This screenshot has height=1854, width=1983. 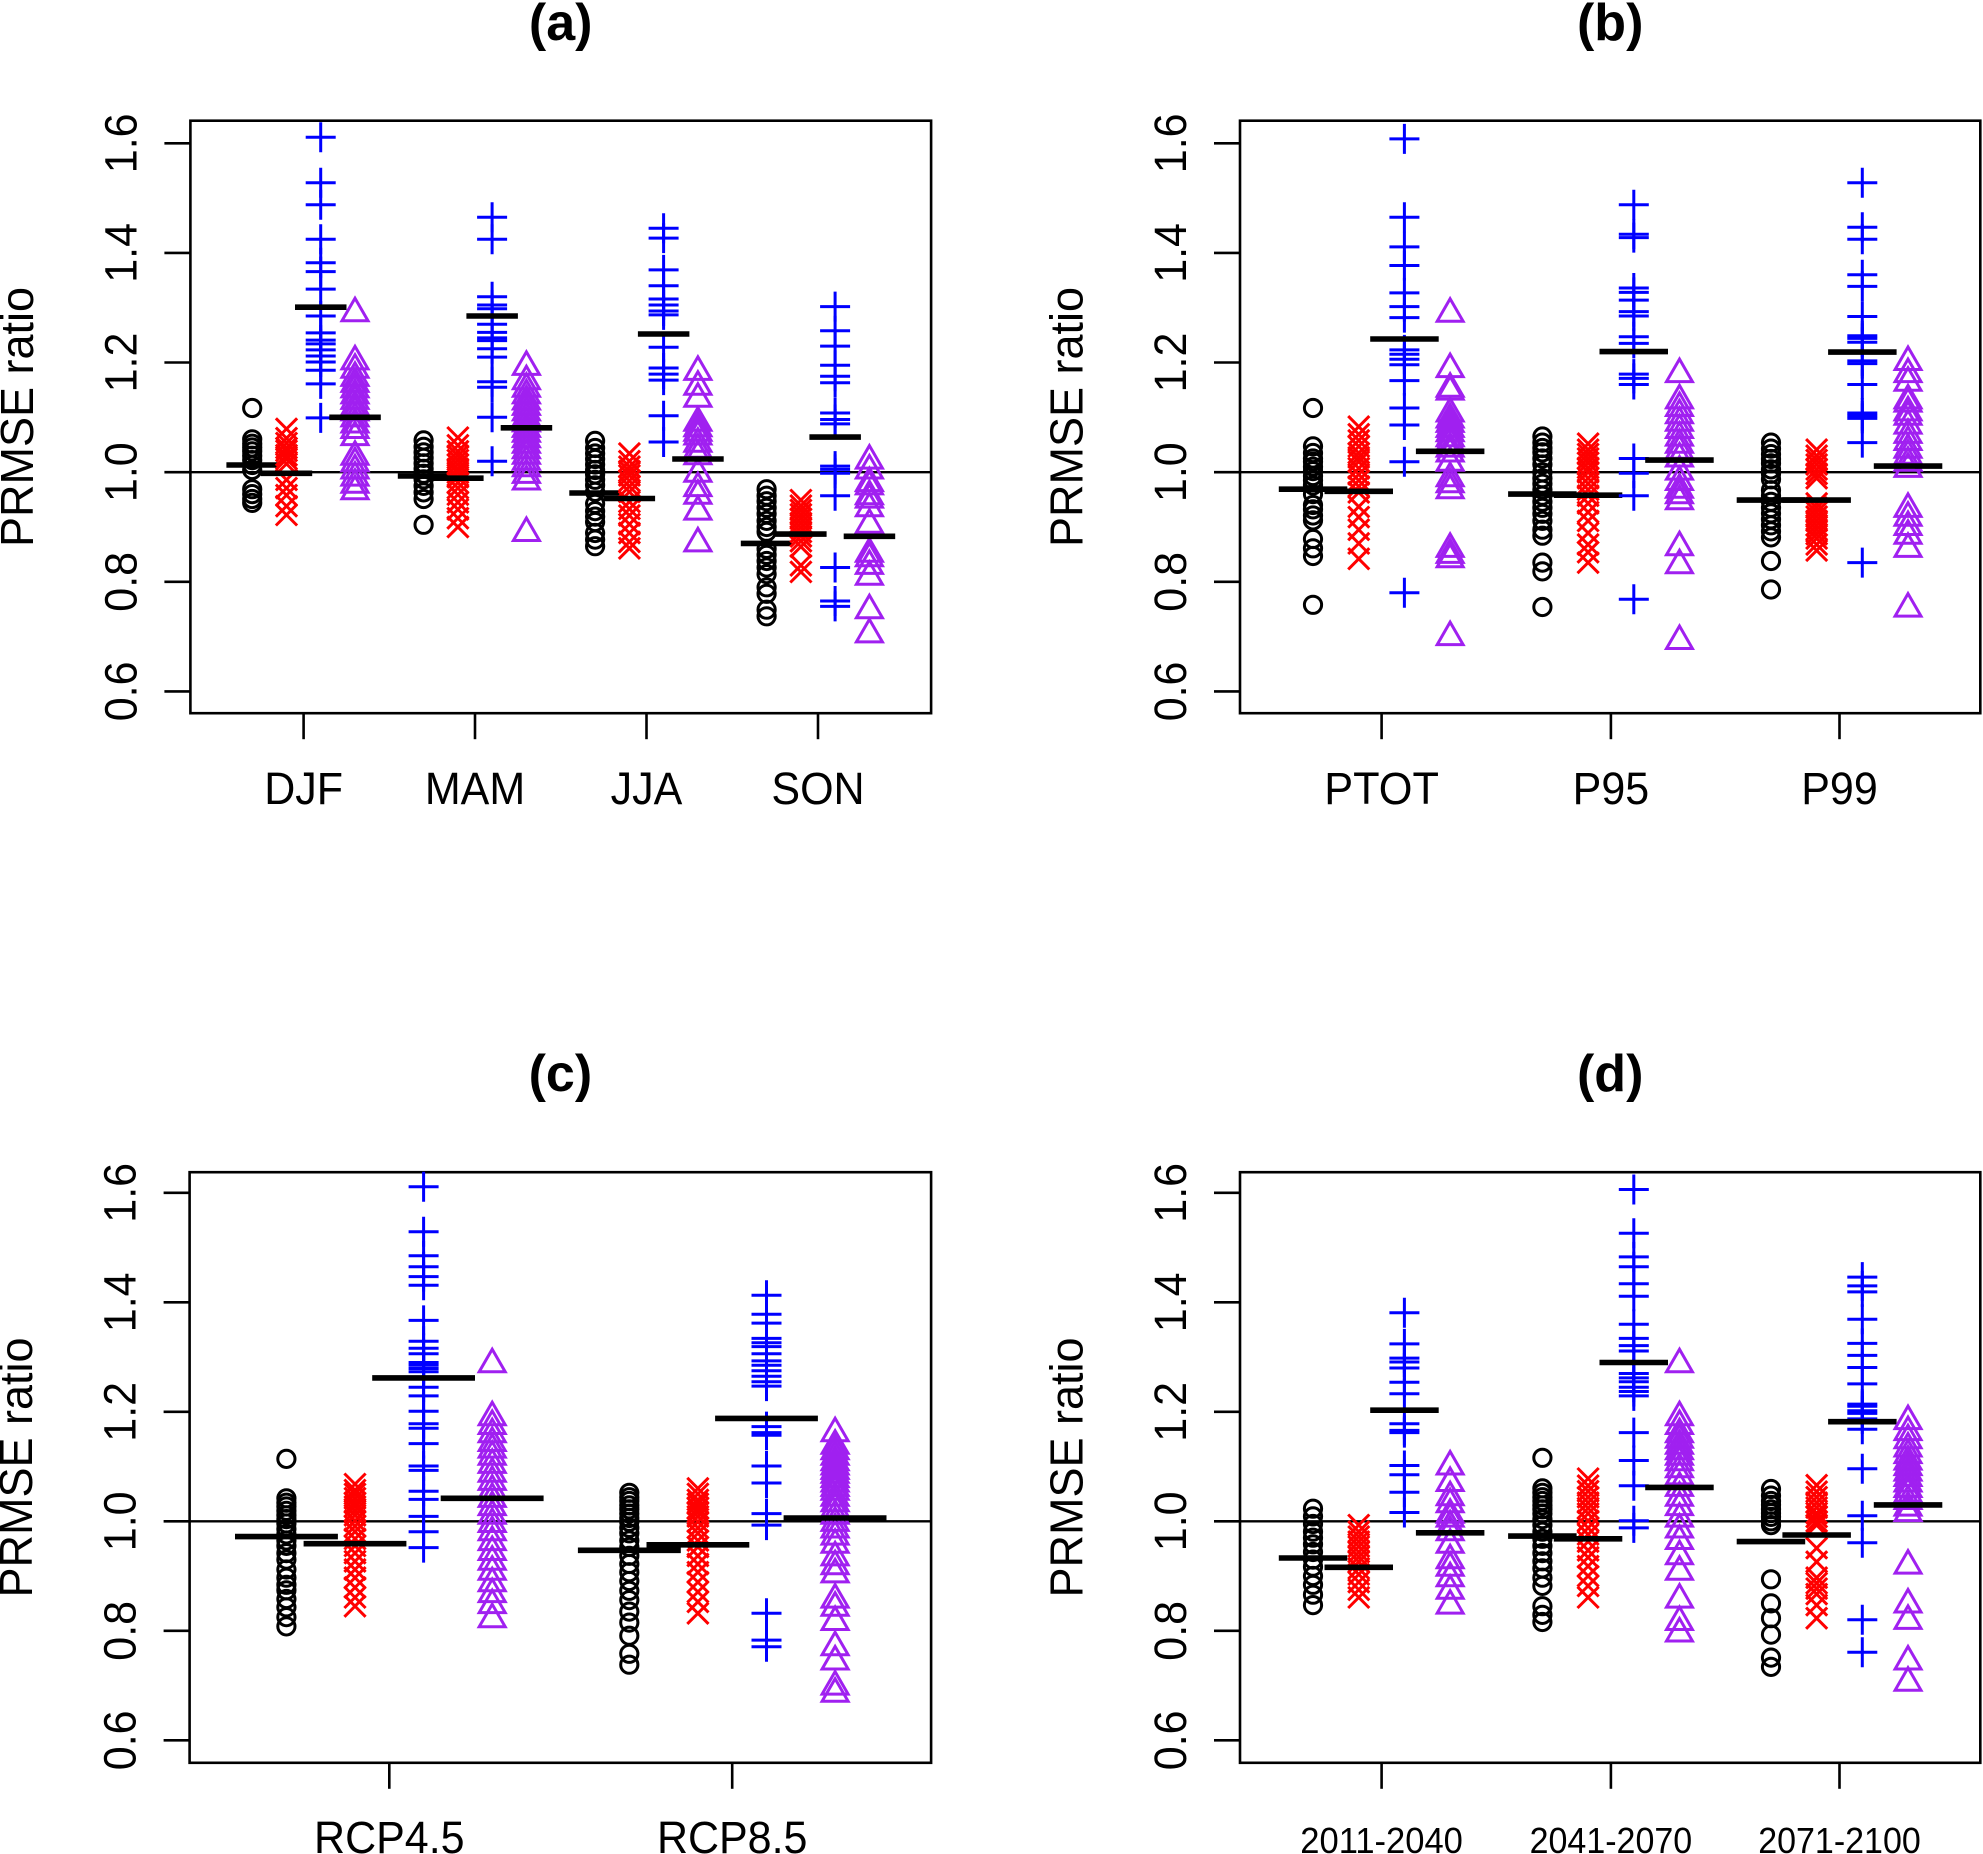 What do you see at coordinates (1839, 788) in the screenshot?
I see `svg-text: P99` at bounding box center [1839, 788].